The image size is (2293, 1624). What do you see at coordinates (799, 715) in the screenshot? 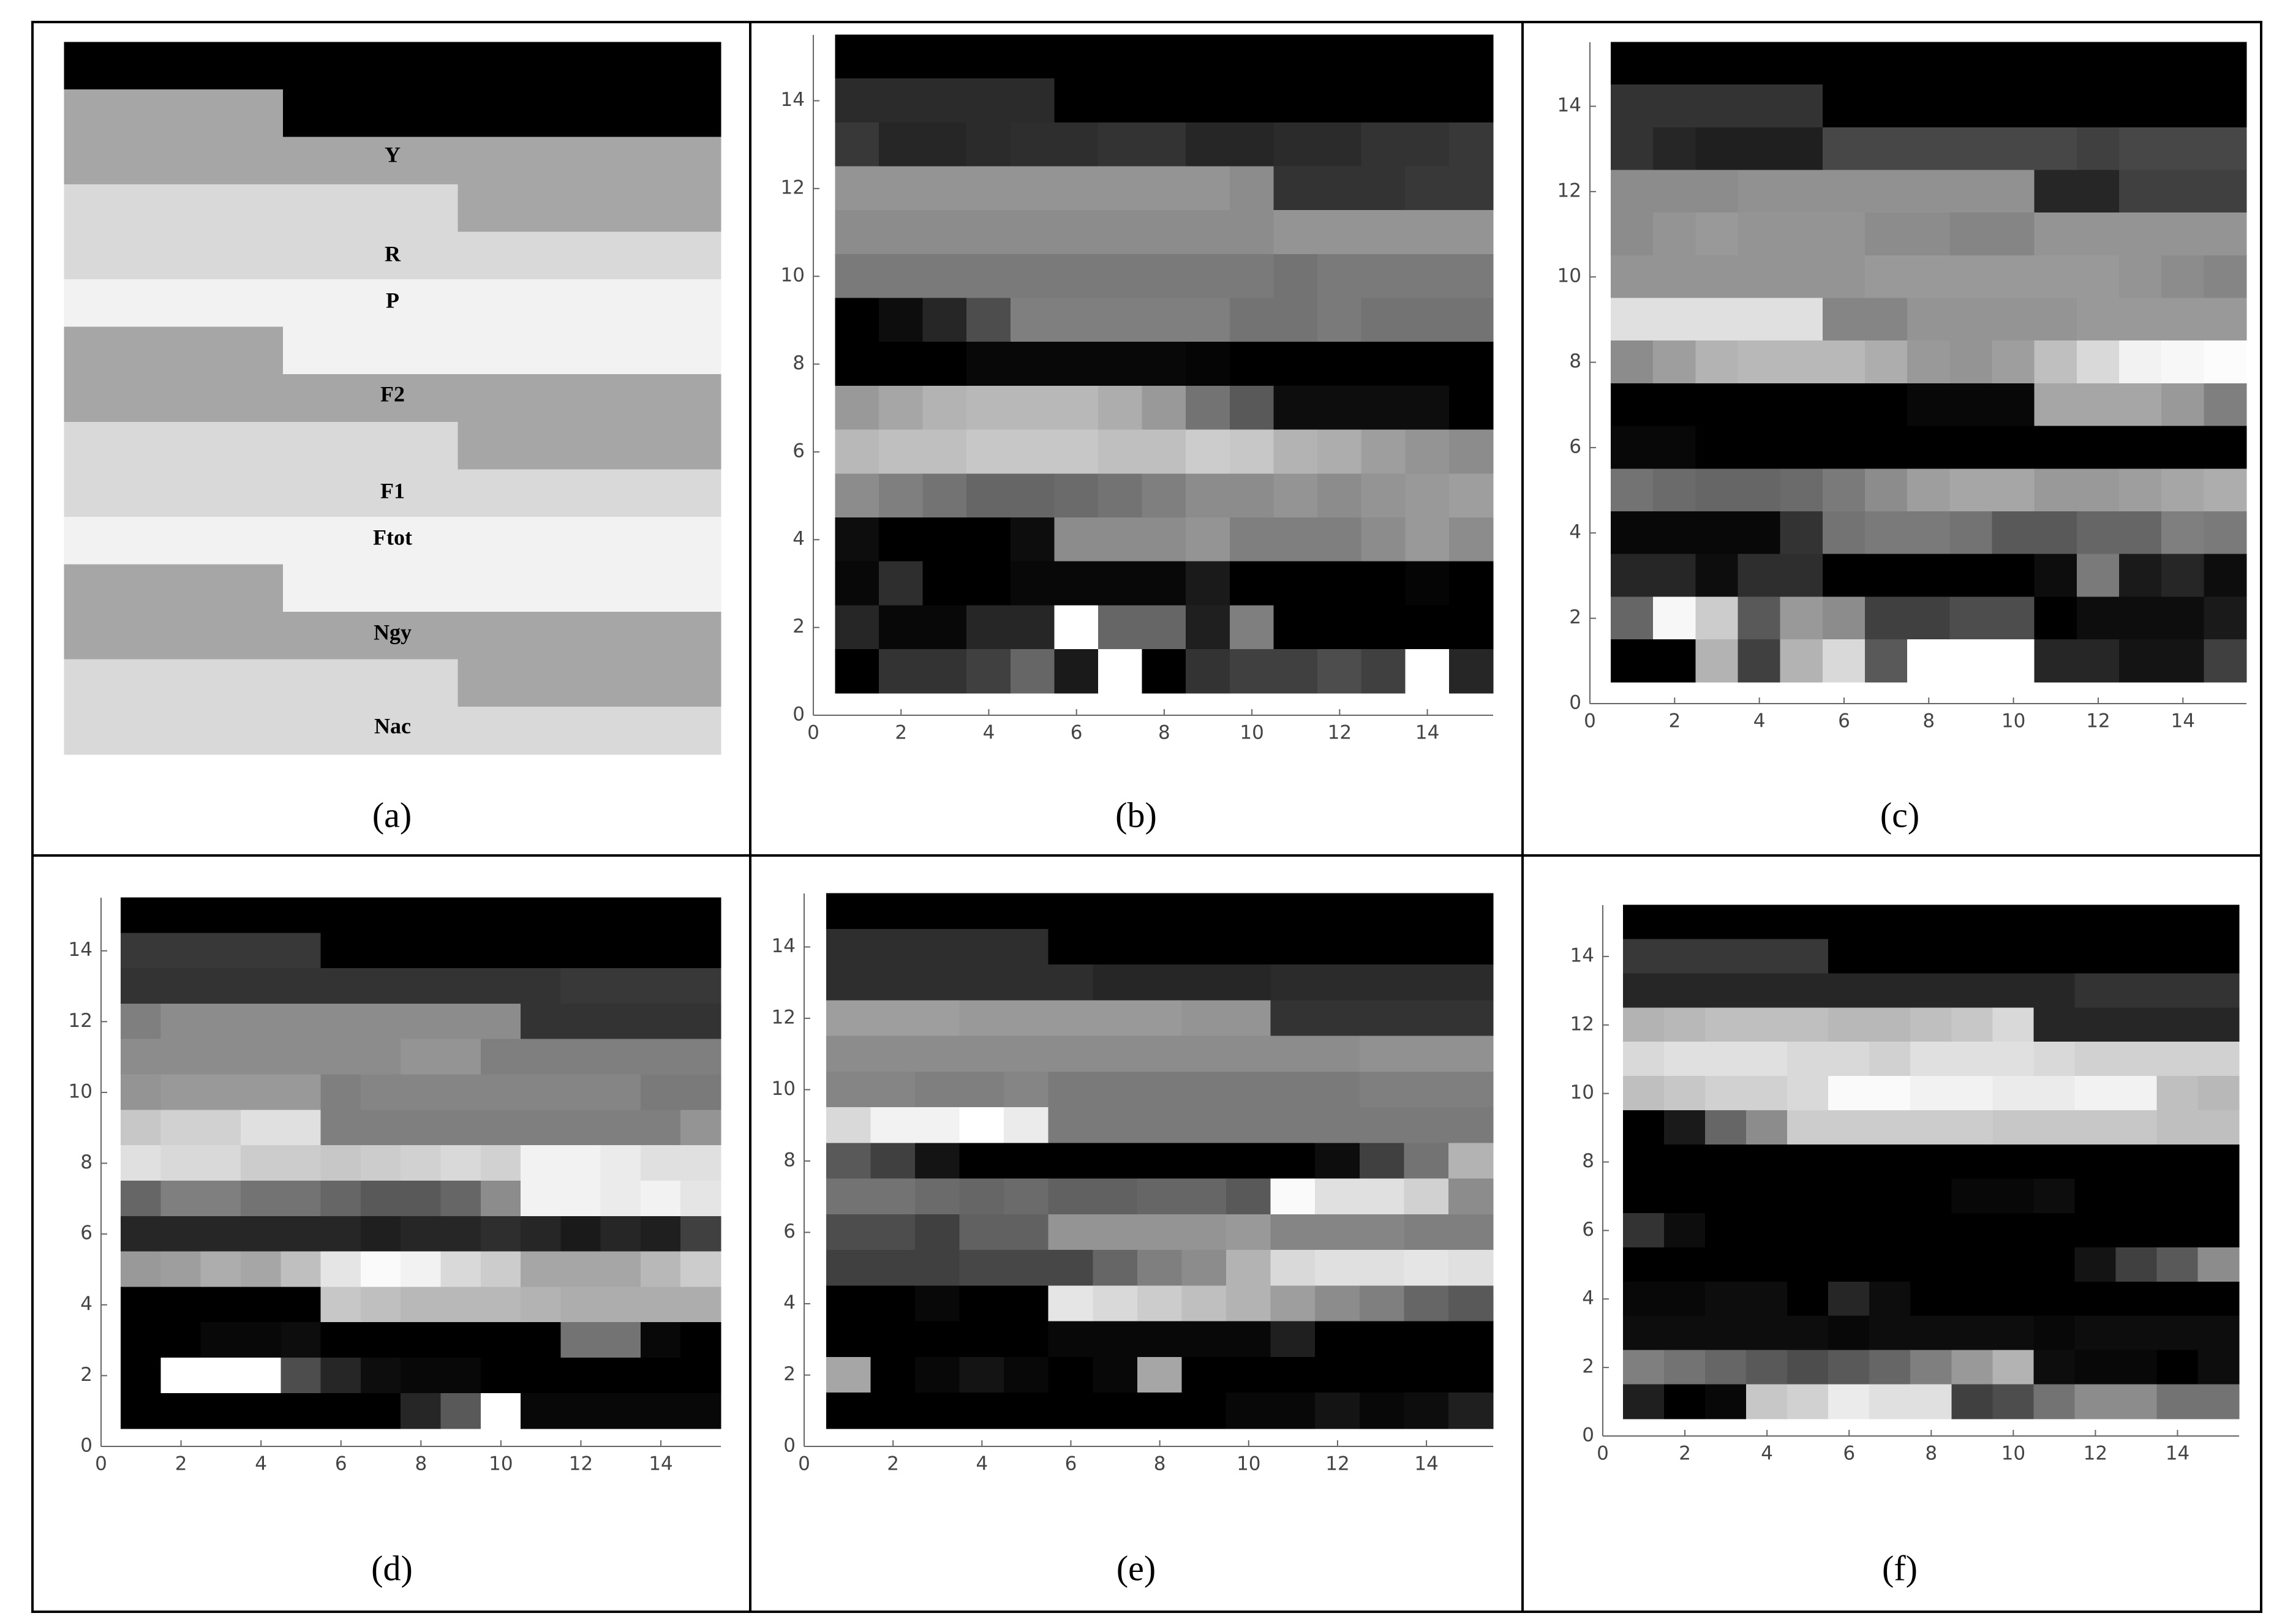
I see `y-tick-label: 0` at bounding box center [799, 715].